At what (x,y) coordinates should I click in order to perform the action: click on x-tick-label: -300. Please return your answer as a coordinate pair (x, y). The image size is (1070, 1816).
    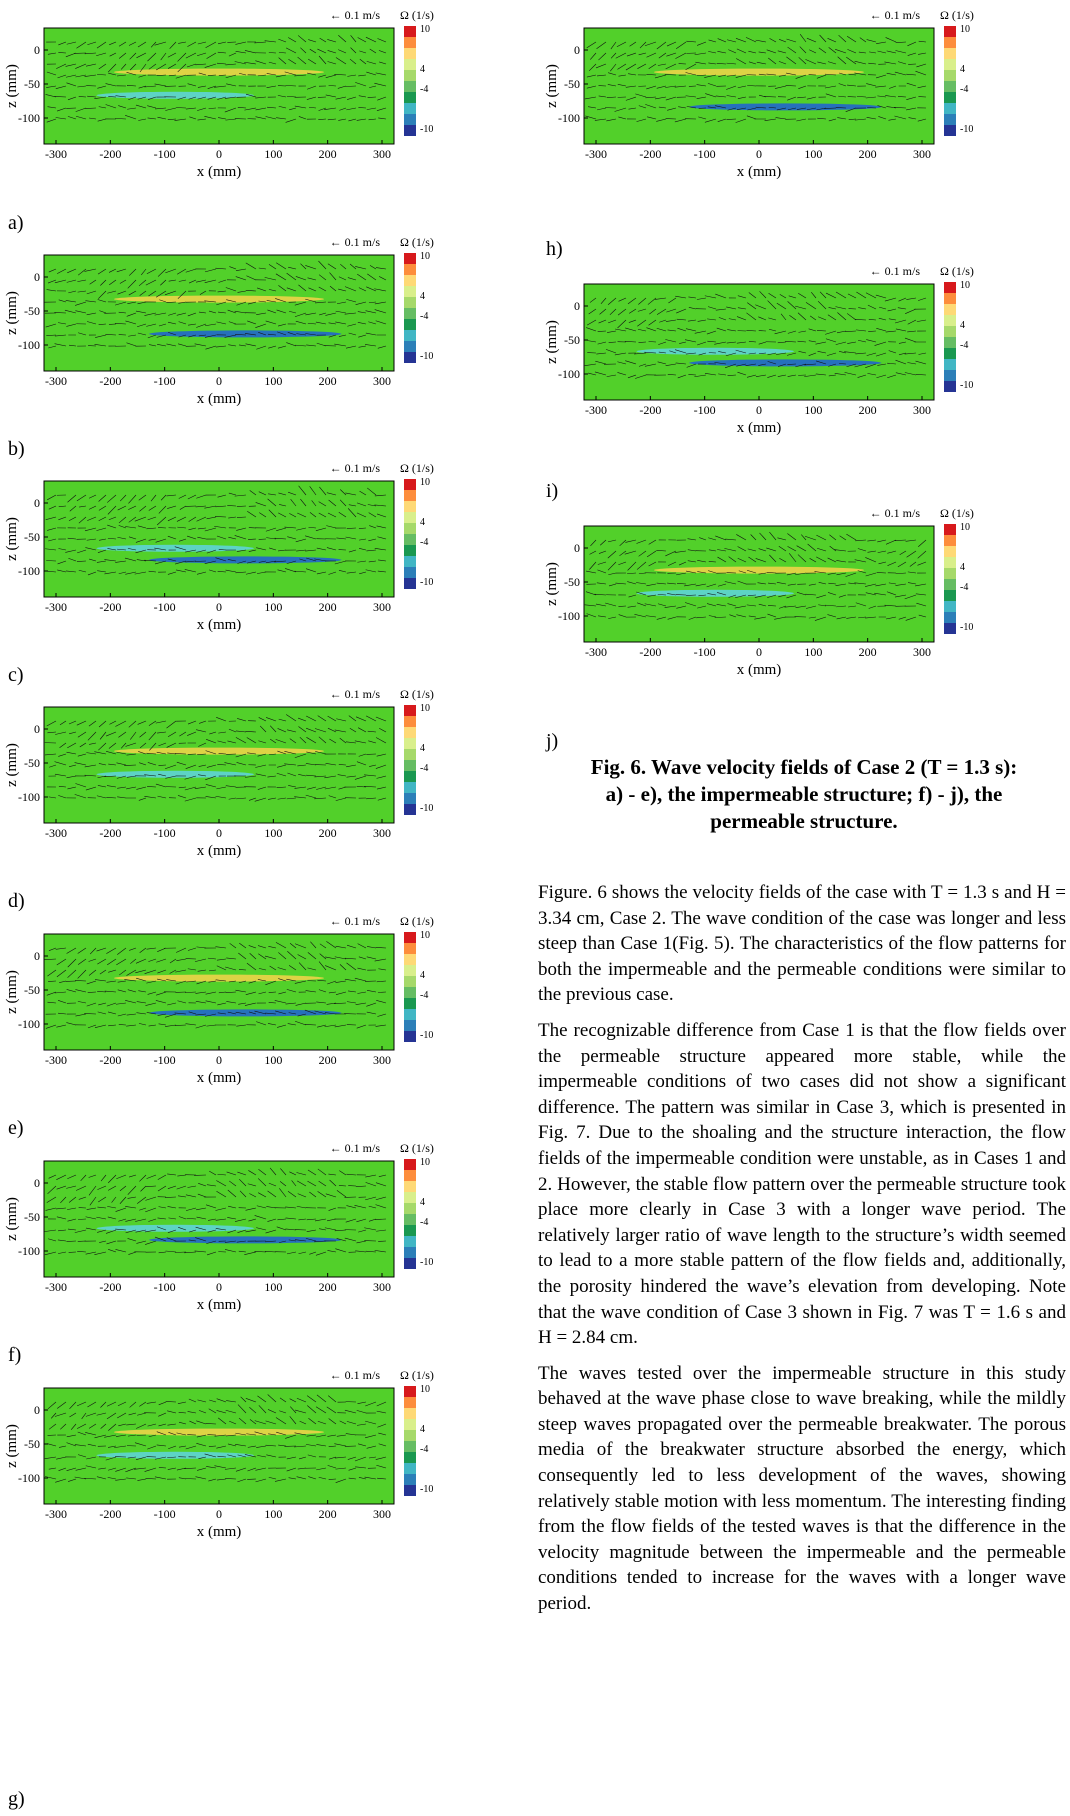
    Looking at the image, I should click on (56, 1060).